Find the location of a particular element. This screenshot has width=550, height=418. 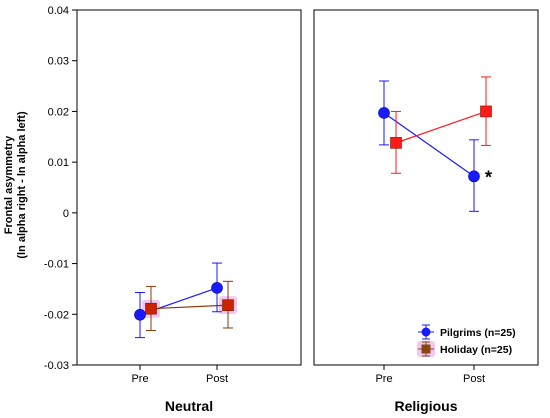

y-tick-label: 0.04 is located at coordinates (58, 11).